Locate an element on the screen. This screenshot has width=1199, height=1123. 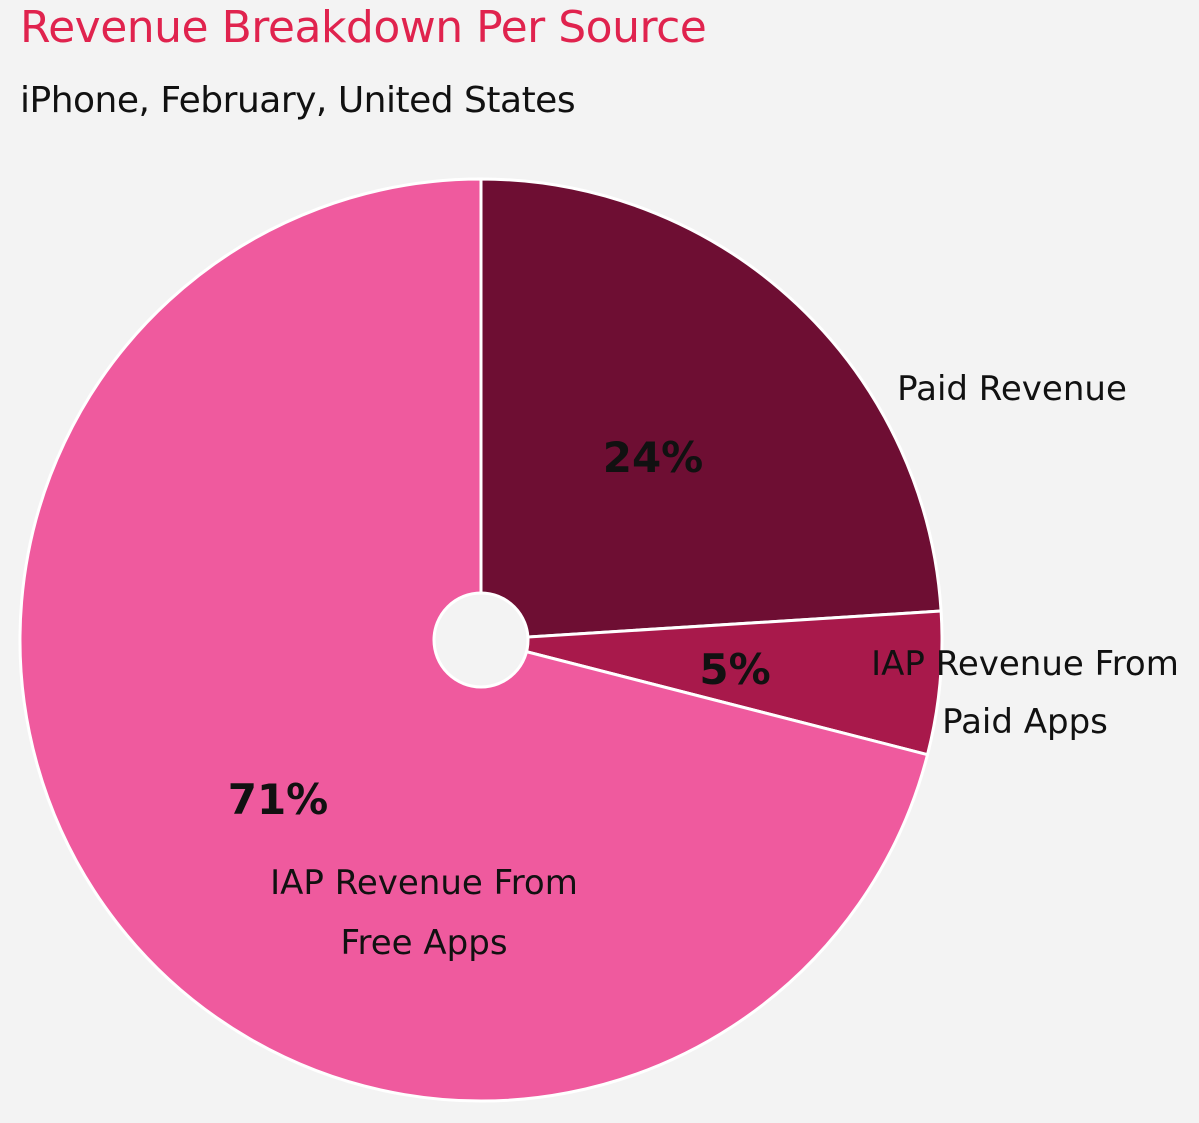
slice-category-label: IAP Revenue From Paid Apps is located at coordinates (1025, 693).